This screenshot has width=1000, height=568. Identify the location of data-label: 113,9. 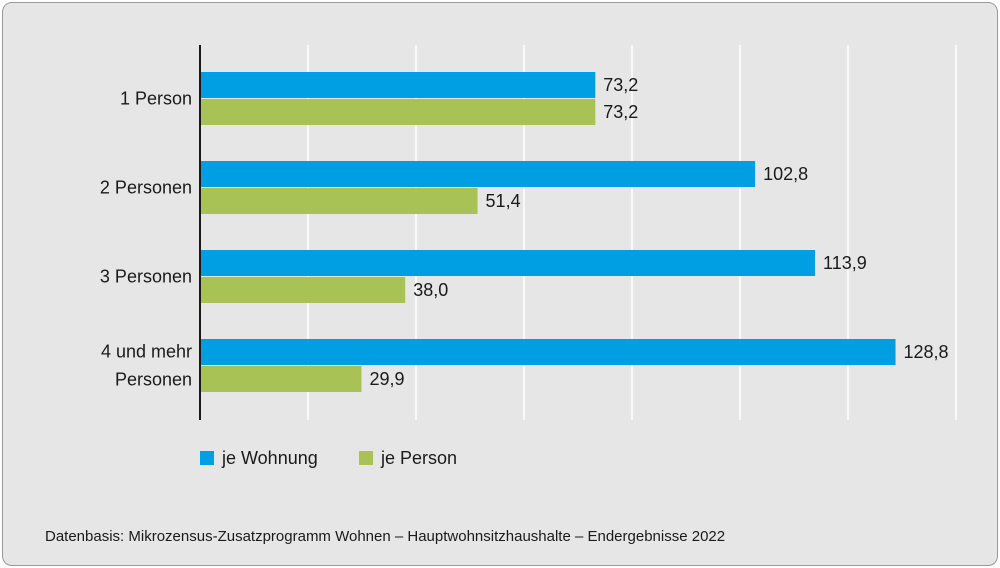
(845, 263).